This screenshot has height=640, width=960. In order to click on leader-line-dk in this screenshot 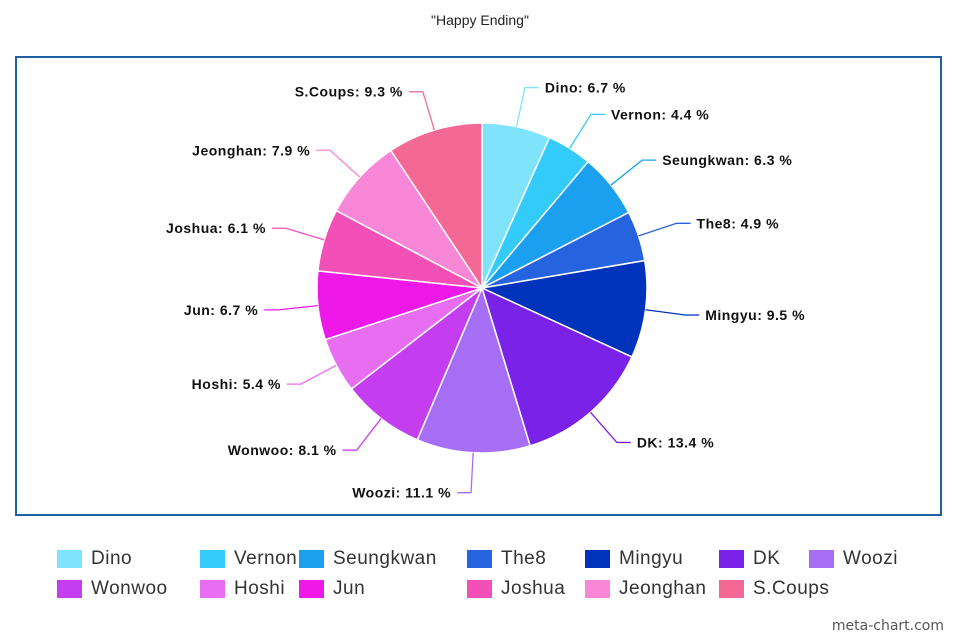, I will do `click(610, 427)`.